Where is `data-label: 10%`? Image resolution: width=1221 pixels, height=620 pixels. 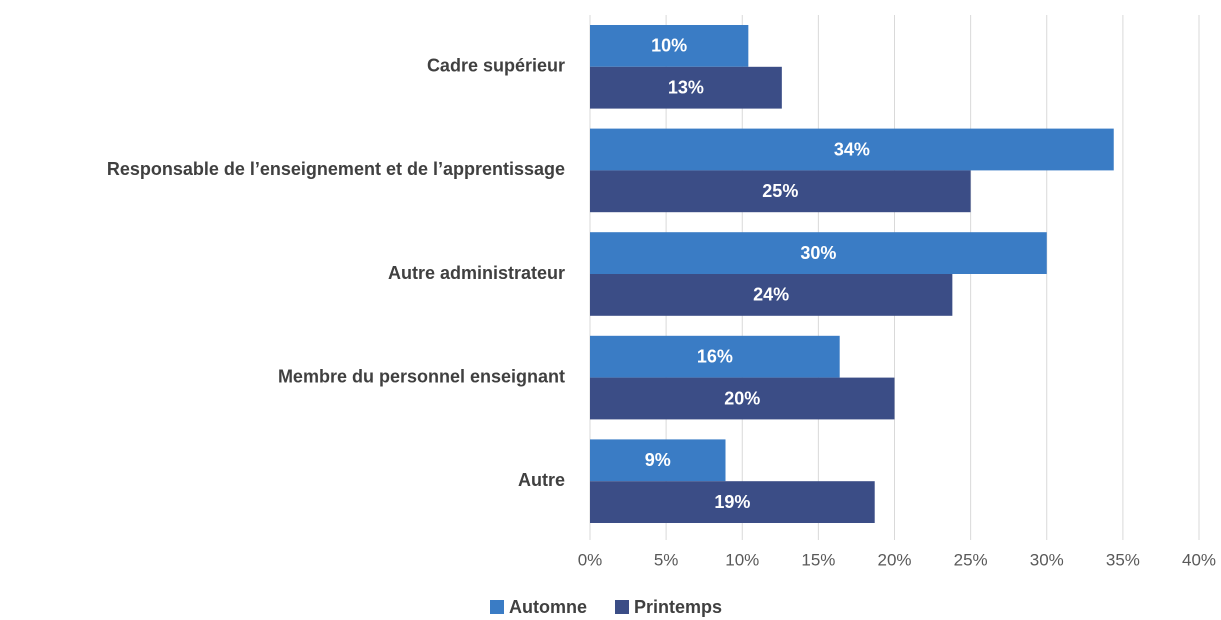 data-label: 10% is located at coordinates (669, 46).